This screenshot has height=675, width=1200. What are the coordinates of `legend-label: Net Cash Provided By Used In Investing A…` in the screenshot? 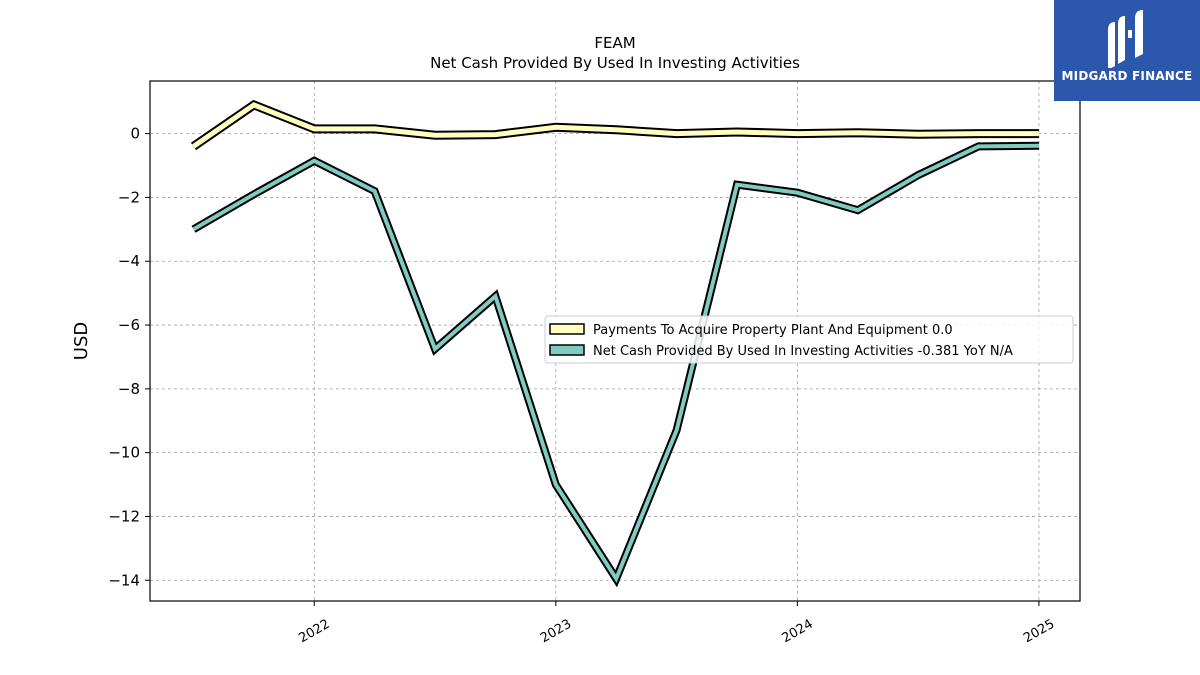 It's located at (803, 351).